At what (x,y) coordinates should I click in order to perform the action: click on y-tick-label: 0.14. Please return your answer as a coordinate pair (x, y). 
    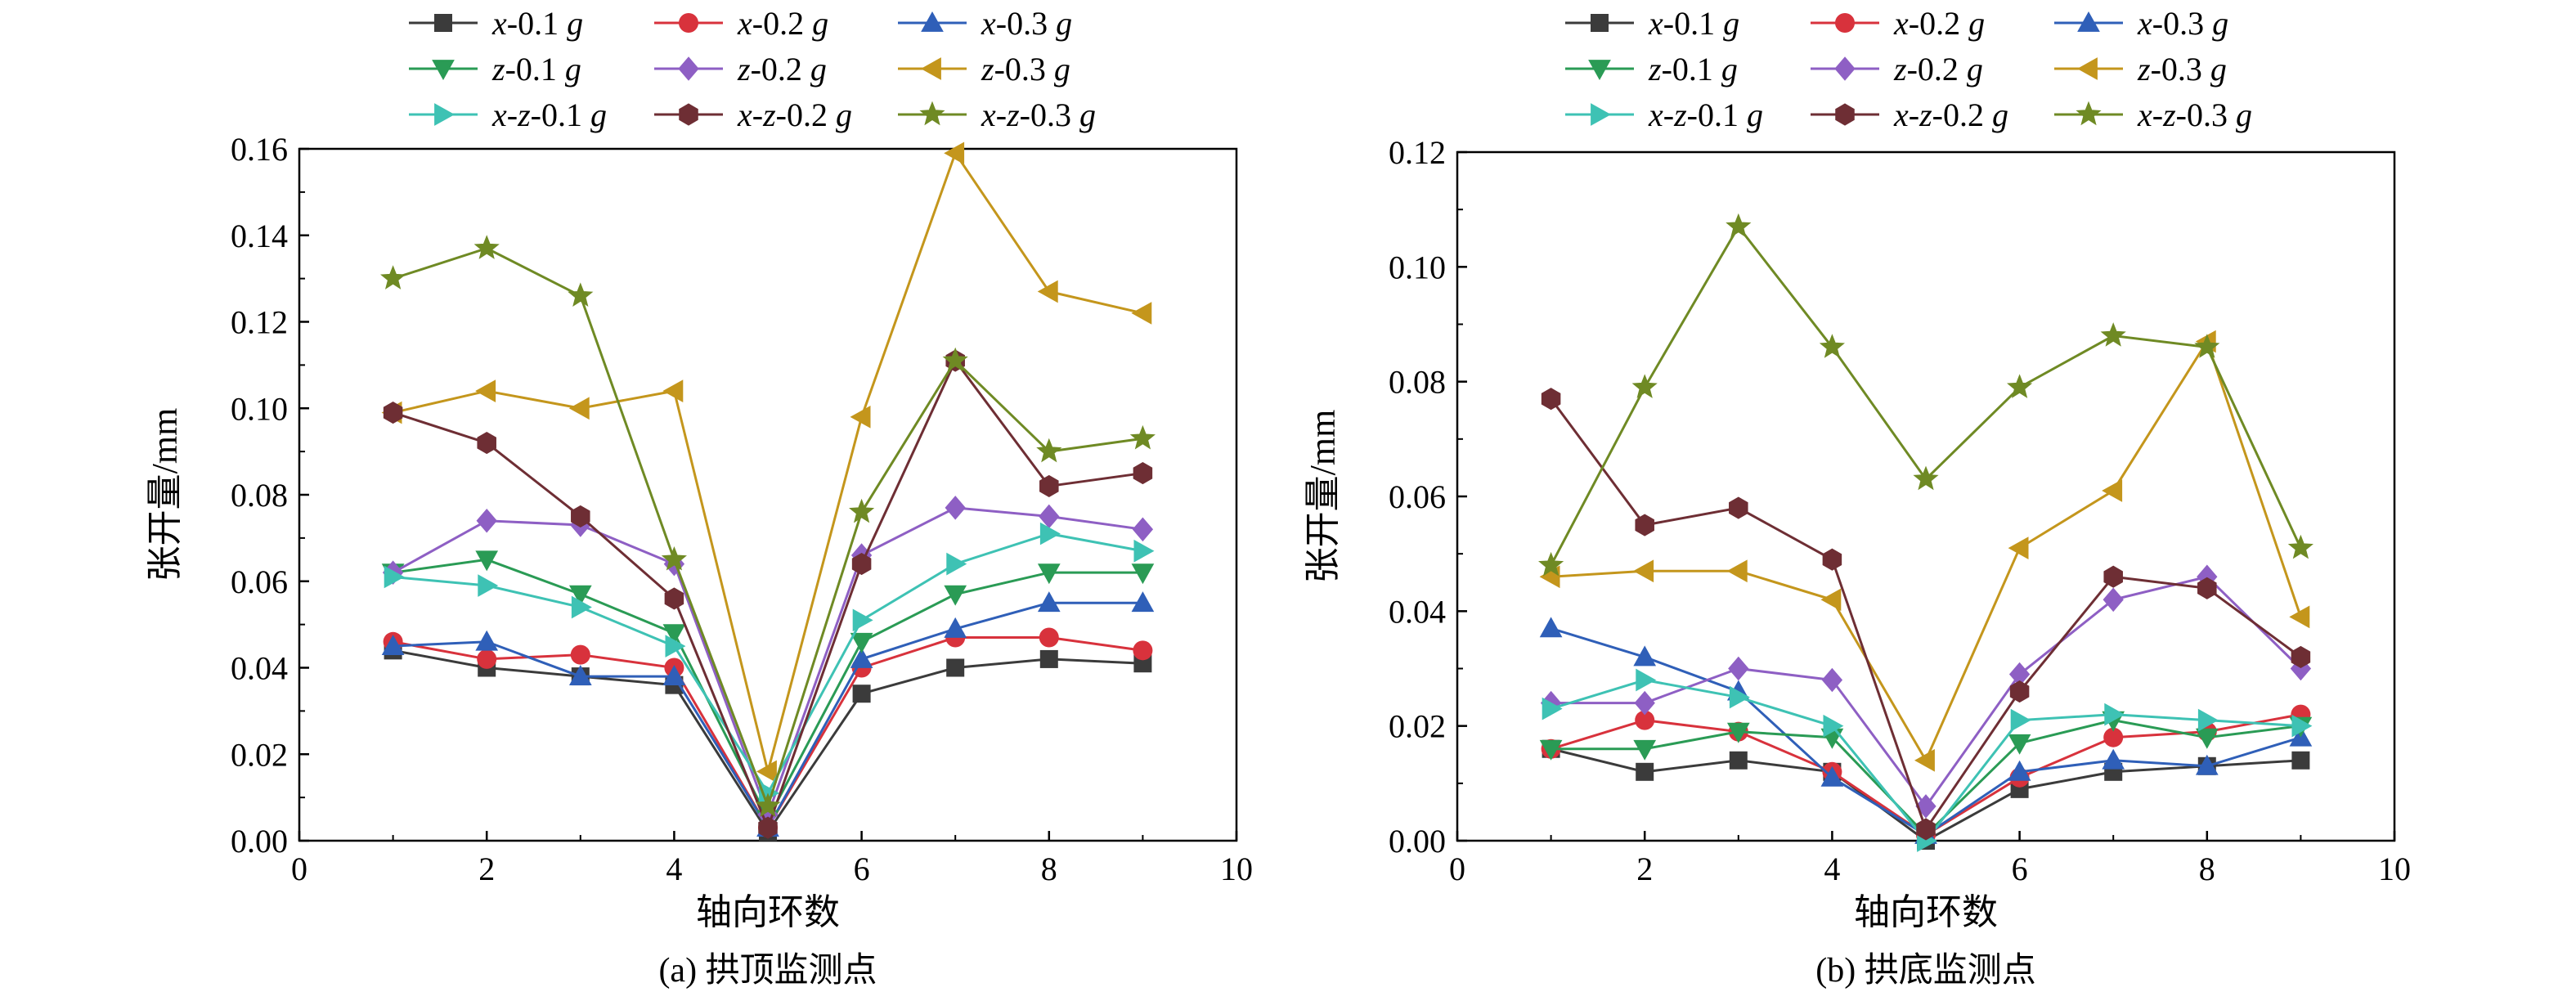
    Looking at the image, I should click on (259, 236).